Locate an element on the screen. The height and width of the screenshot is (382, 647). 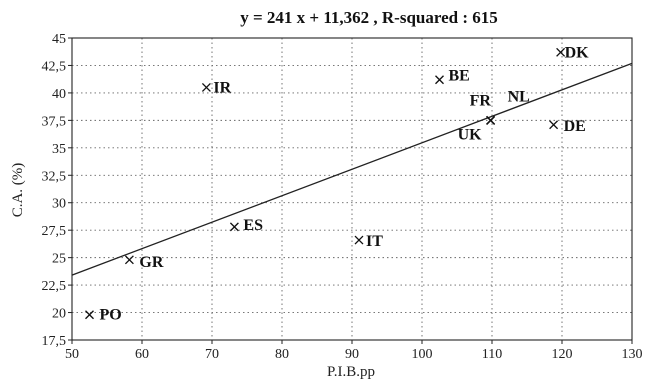
data-point-uk: UK is located at coordinates (477, 129).